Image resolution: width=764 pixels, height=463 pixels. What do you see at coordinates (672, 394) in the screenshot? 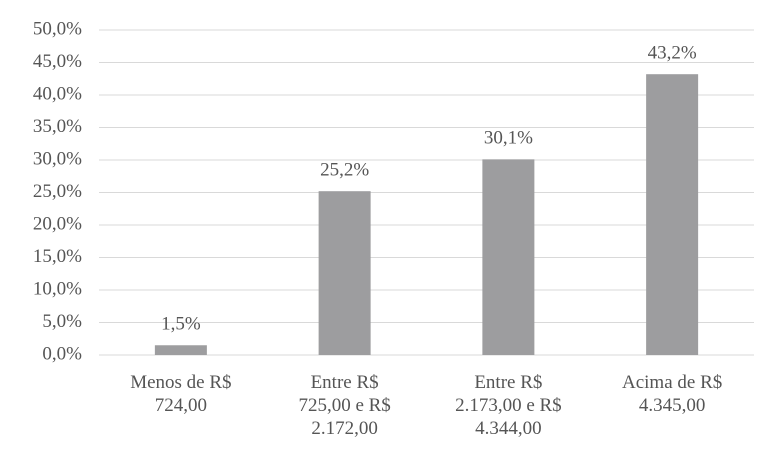
I see `x-tick-label: Acima de R$ 4.345,00` at bounding box center [672, 394].